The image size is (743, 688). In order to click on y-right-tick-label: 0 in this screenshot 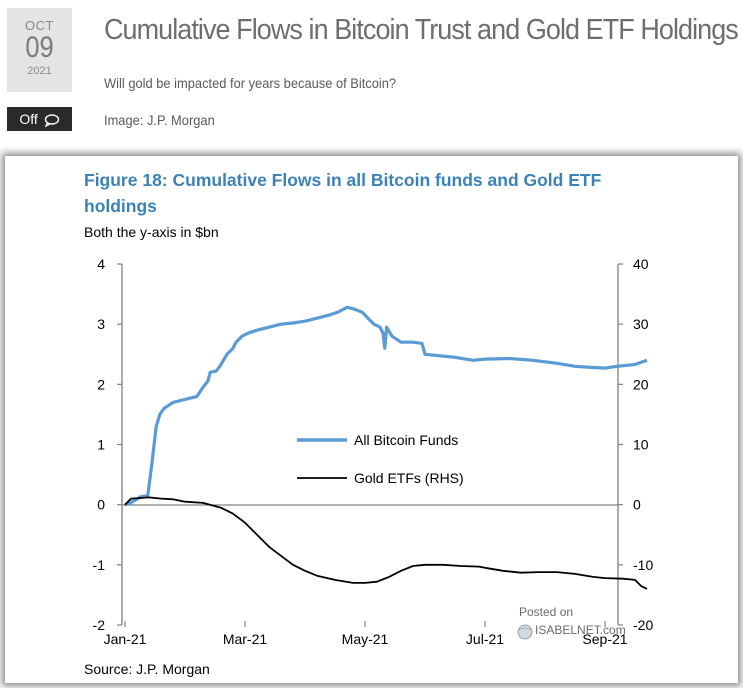, I will do `click(637, 505)`.